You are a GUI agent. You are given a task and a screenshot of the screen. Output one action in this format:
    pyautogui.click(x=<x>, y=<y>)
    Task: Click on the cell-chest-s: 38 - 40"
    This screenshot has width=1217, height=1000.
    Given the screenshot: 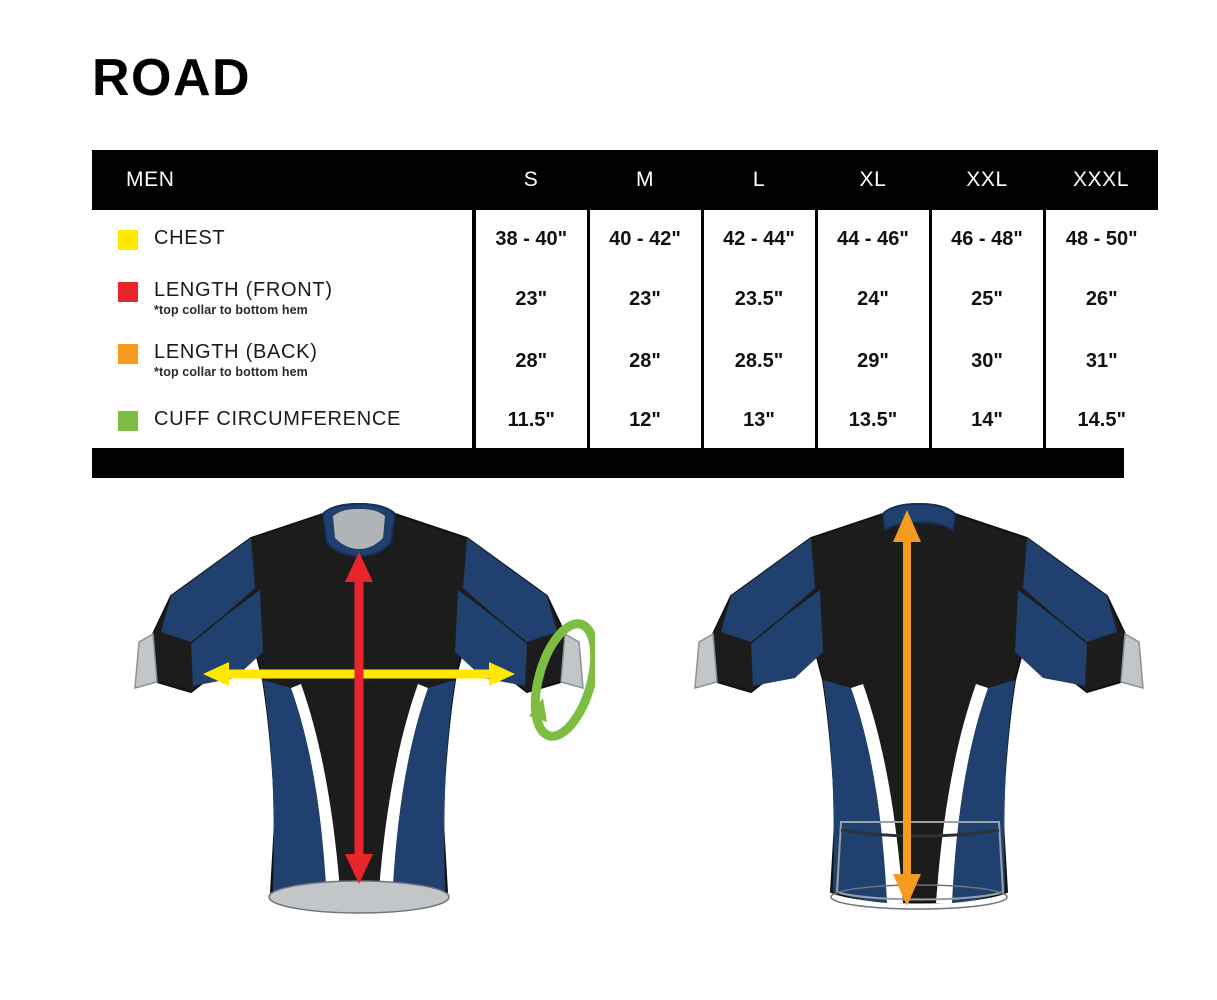 What is the action you would take?
    pyautogui.click(x=530, y=239)
    